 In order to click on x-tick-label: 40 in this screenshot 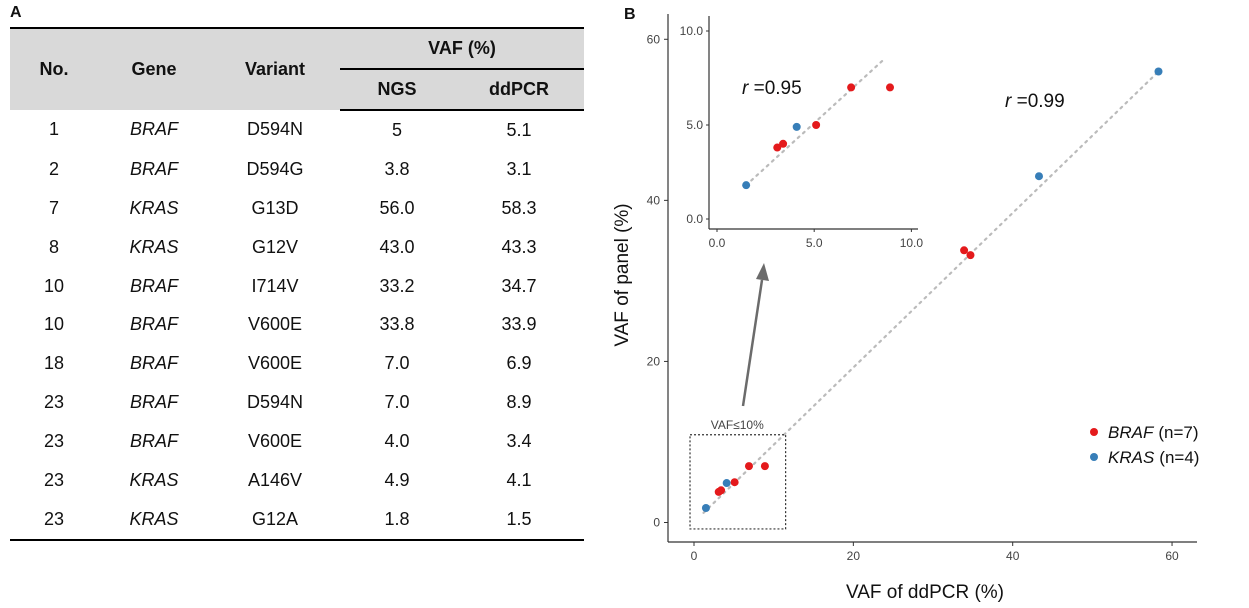, I will do `click(1013, 556)`.